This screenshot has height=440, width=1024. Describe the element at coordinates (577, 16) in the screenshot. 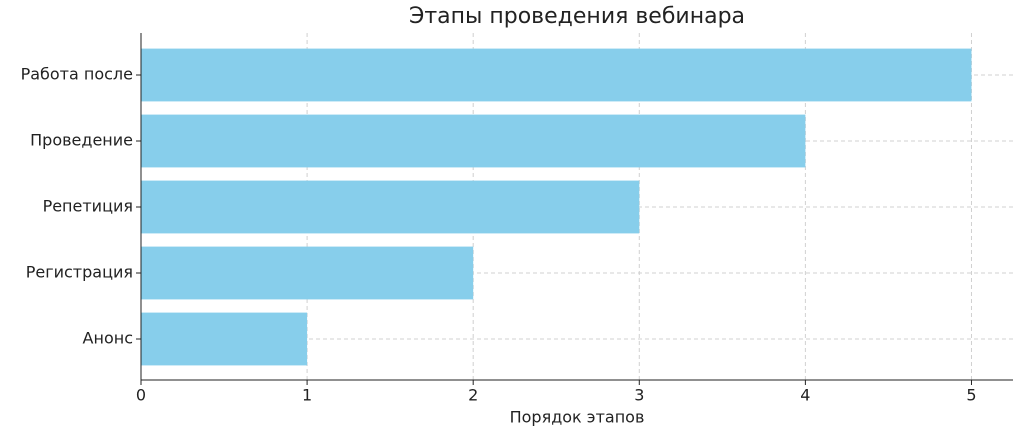

I see `chart-title: Этапы проведения вебинара` at that location.